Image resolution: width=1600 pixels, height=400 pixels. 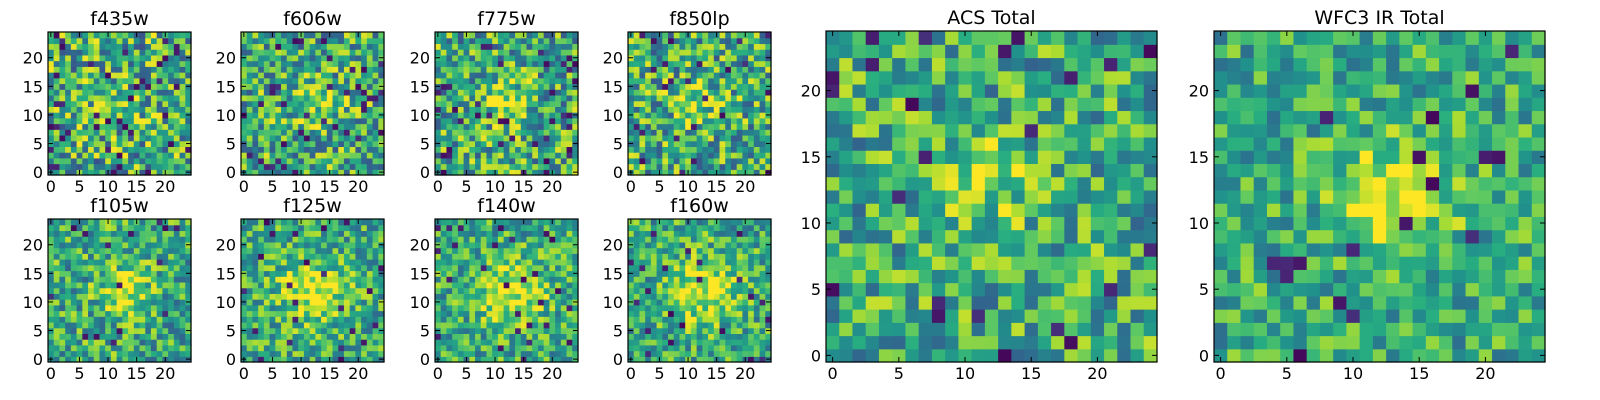 What do you see at coordinates (420, 245) in the screenshot?
I see `y-tick-label: 20` at bounding box center [420, 245].